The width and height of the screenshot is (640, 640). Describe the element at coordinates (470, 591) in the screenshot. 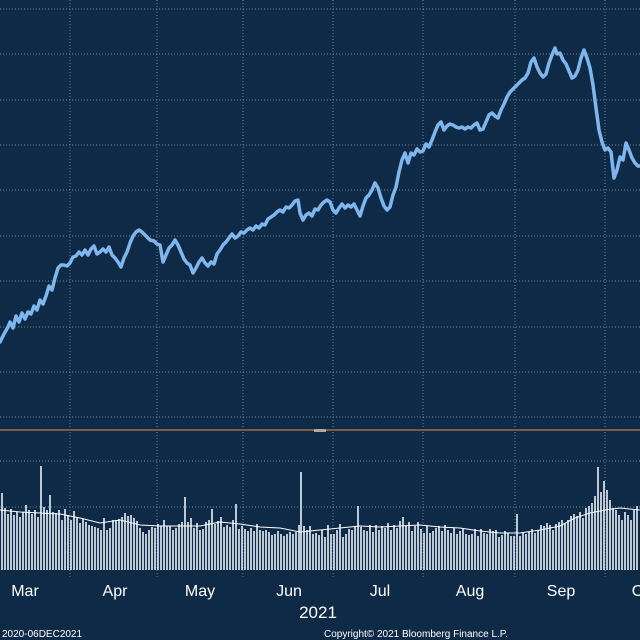

I see `month-tick-label: Aug` at that location.